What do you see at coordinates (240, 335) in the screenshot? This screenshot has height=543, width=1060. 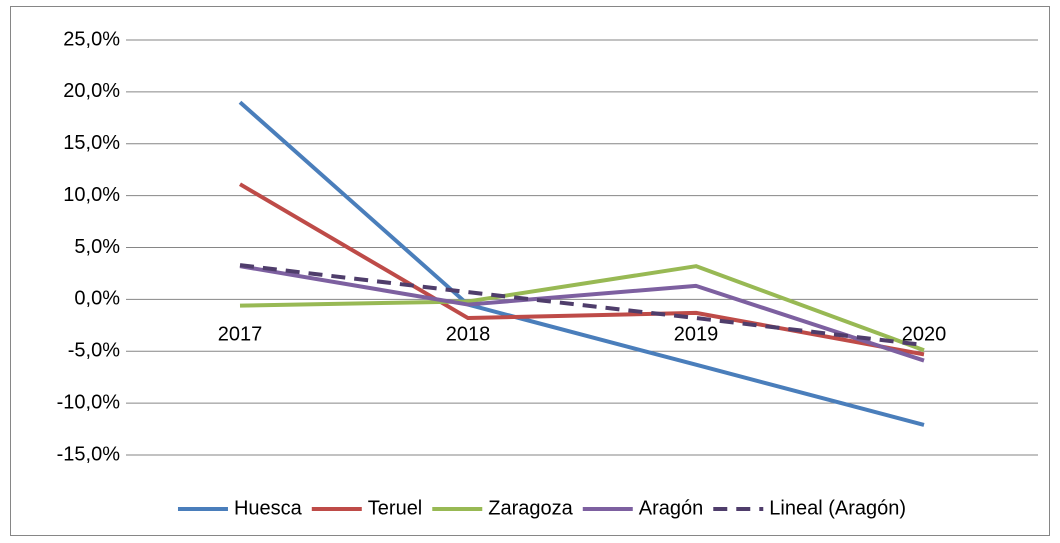 I see `x-tick-label: 2017` at bounding box center [240, 335].